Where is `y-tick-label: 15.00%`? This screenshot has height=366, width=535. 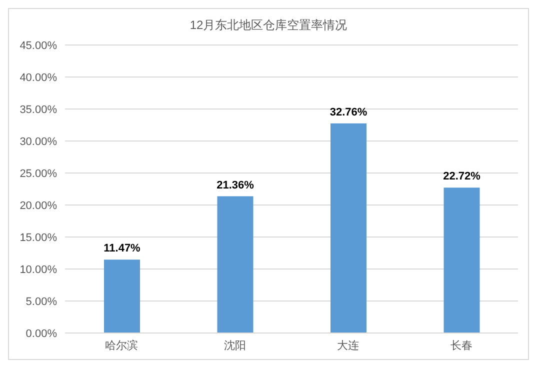 y-tick-label: 15.00% is located at coordinates (39, 238).